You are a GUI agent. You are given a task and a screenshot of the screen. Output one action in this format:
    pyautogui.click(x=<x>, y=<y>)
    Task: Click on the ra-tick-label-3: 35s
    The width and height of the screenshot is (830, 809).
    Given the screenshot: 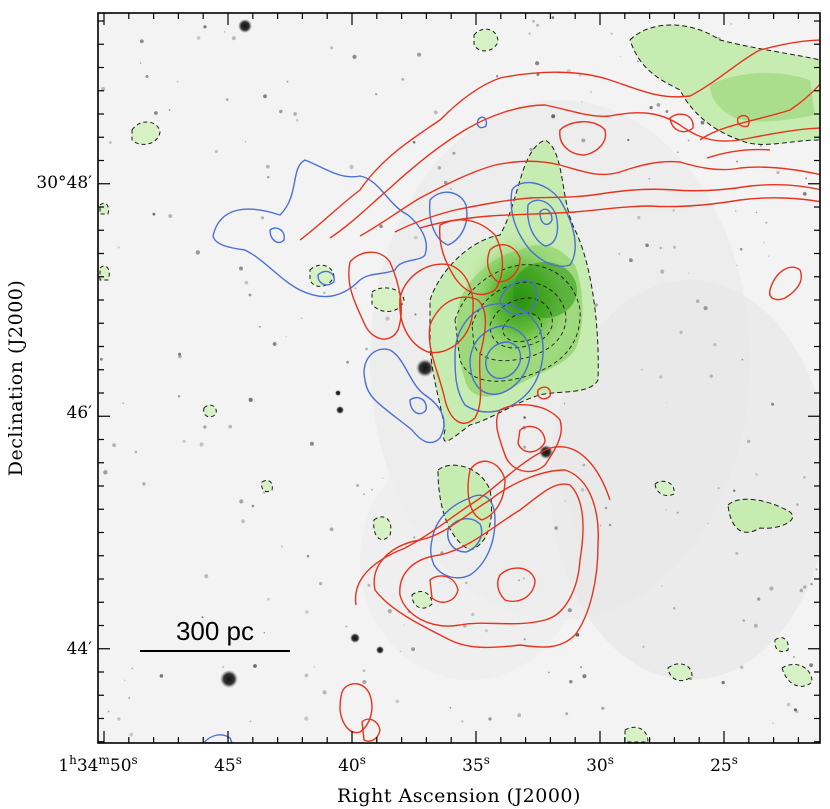 What is the action you would take?
    pyautogui.click(x=476, y=764)
    